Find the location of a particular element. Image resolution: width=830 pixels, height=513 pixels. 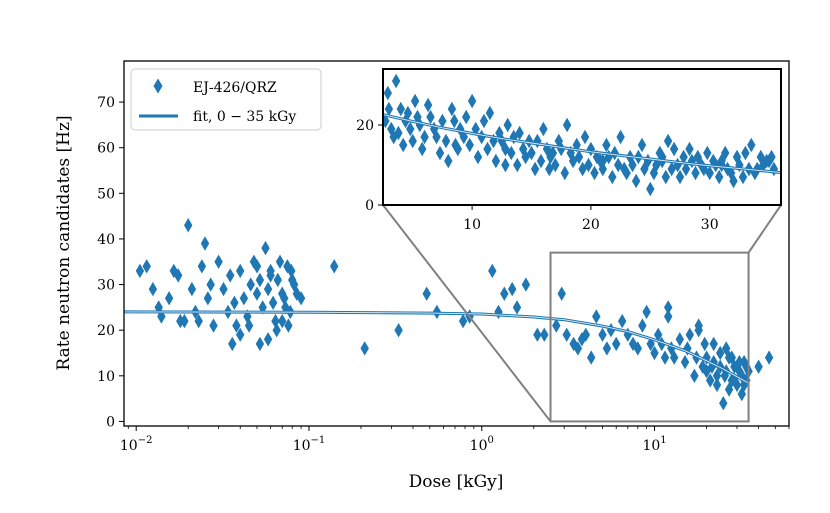

y-axis-label: Rate neutron candidates [Hz] is located at coordinates (64, 242).